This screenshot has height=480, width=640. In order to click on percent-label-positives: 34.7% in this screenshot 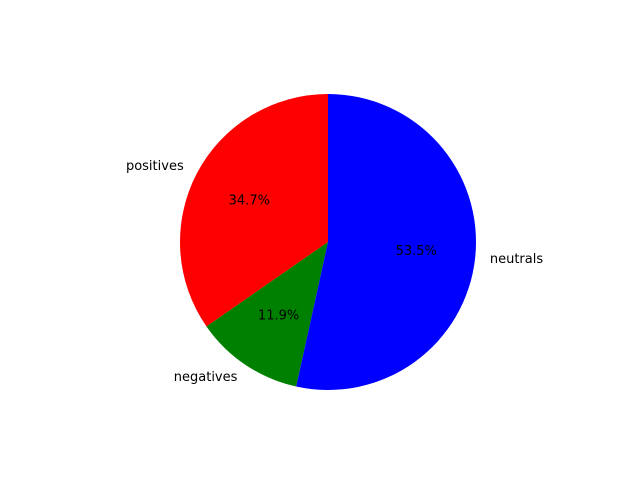, I will do `click(249, 200)`.